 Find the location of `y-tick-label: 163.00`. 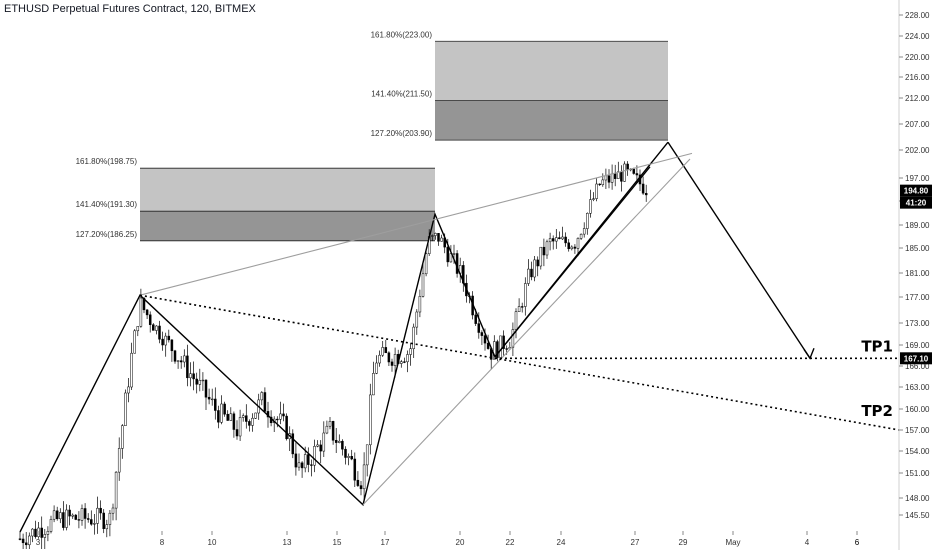

y-tick-label: 163.00 is located at coordinates (917, 387).